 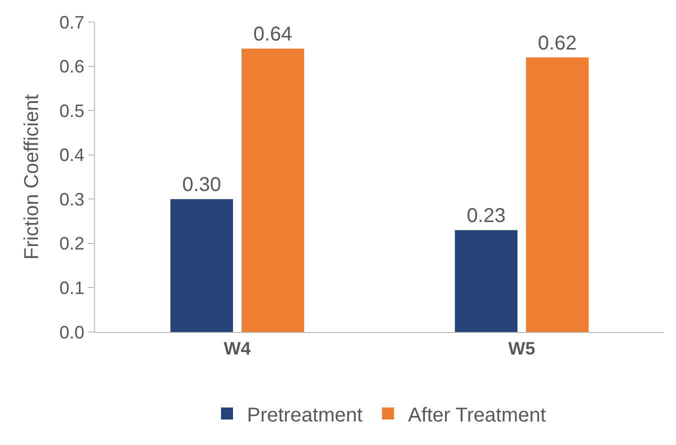 I want to click on data-label: 0.23, so click(x=486, y=216).